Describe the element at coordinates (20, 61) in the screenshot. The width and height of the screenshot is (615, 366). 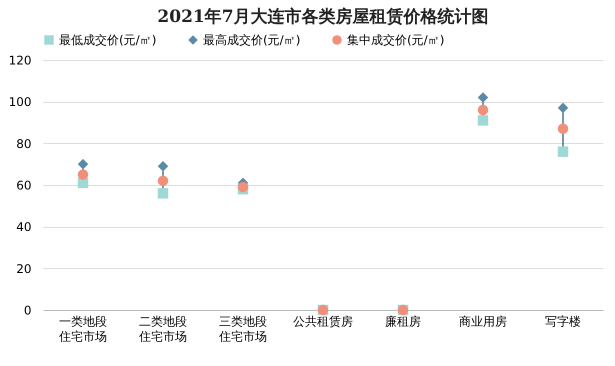
I see `y-tick-label: 120` at that location.